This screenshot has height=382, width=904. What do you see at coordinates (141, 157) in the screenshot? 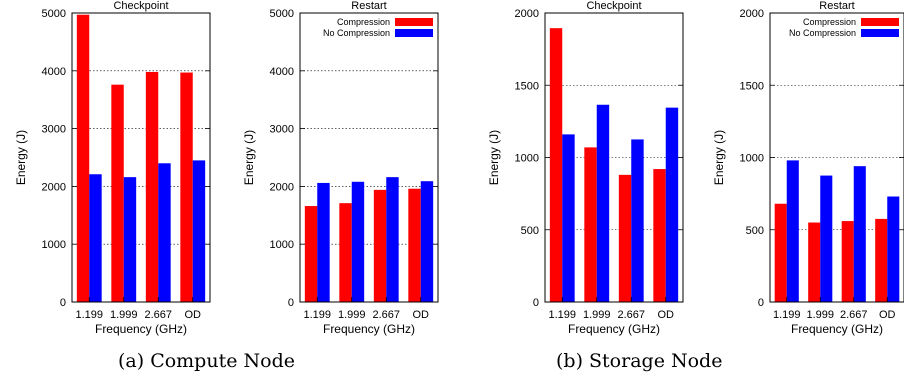
I see `chart1-plot-frame` at bounding box center [141, 157].